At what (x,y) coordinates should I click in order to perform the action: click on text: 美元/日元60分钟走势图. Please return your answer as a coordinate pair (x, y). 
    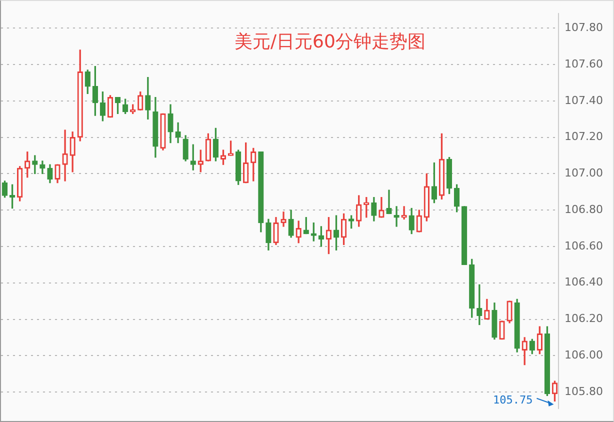
    Looking at the image, I should click on (330, 42).